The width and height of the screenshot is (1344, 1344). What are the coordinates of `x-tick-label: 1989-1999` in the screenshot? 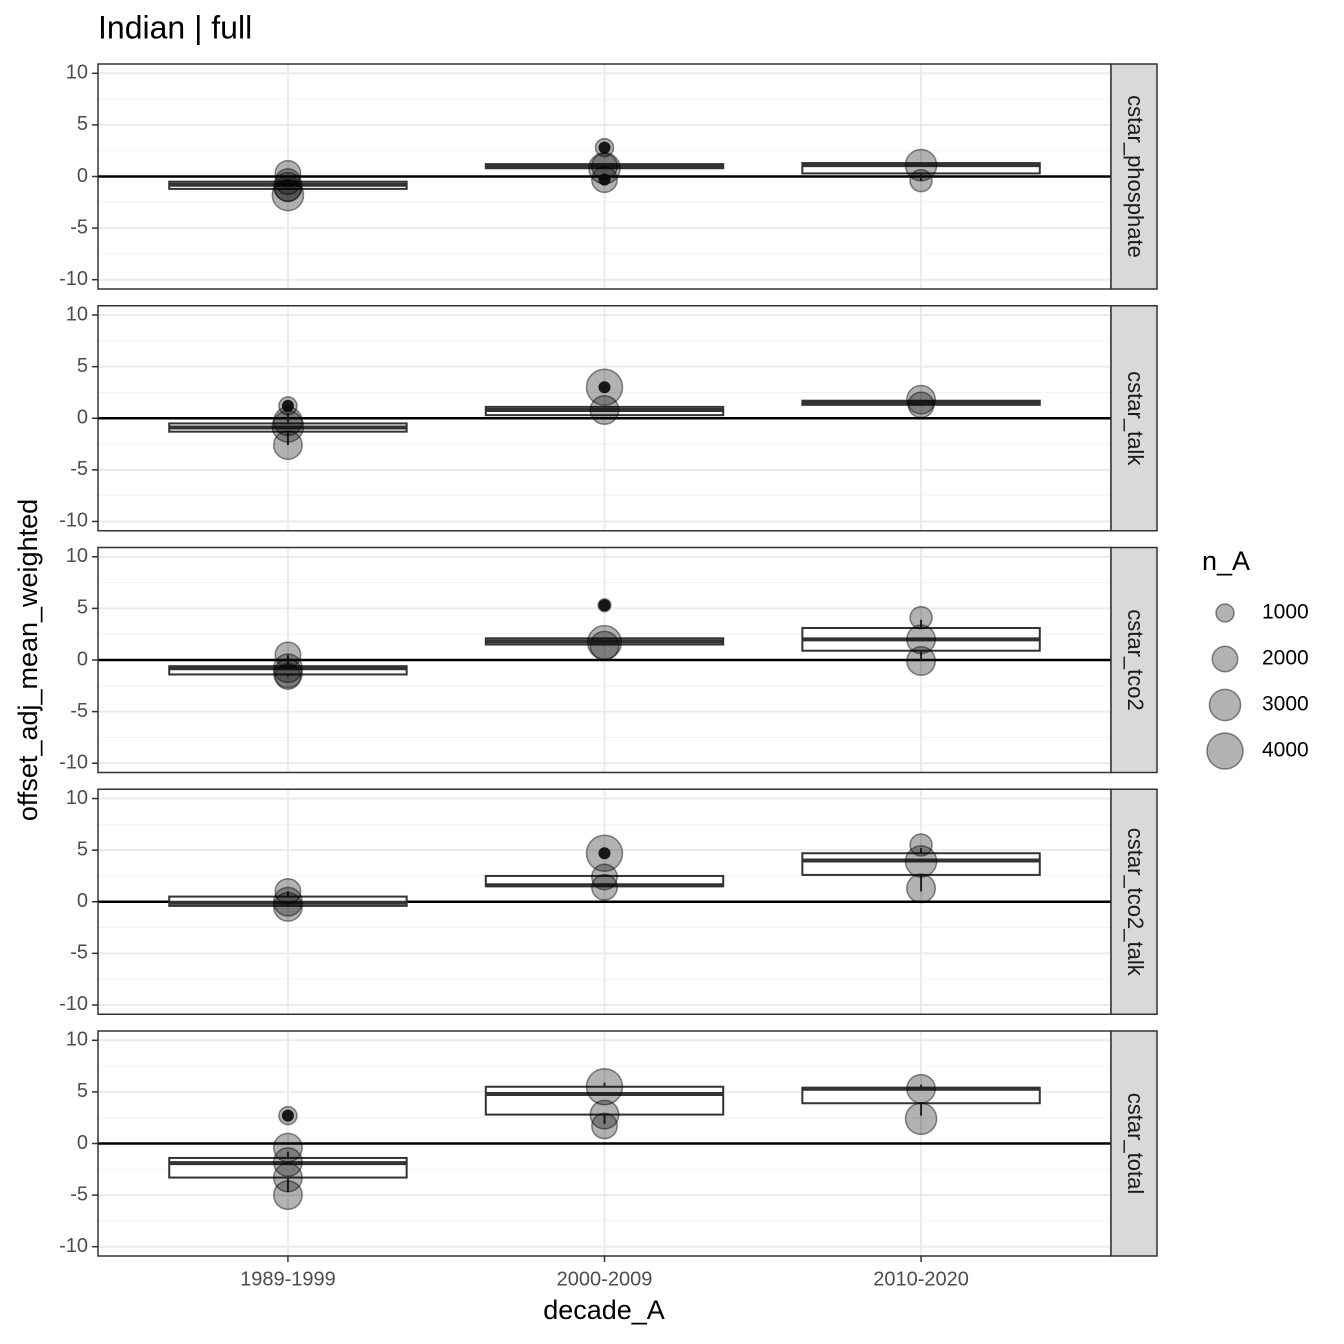 It's located at (288, 1279).